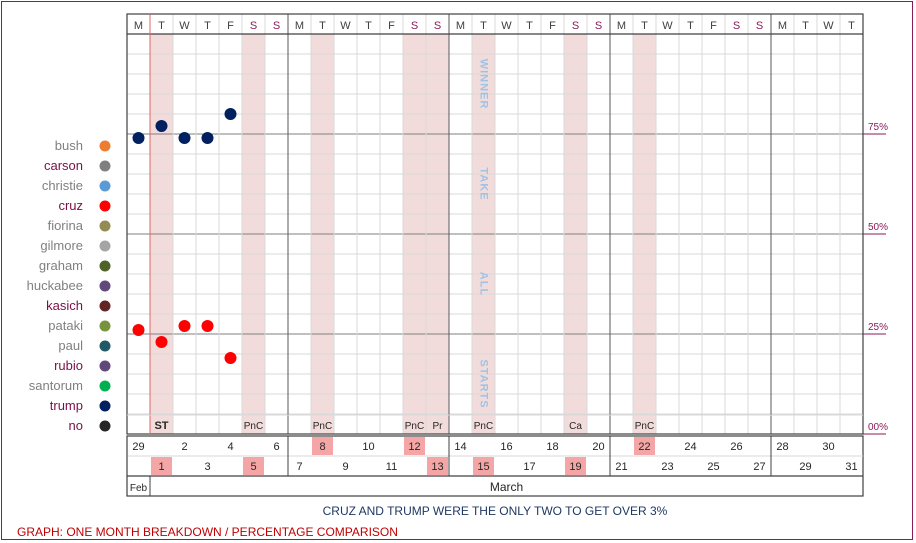 The width and height of the screenshot is (916, 543). Describe the element at coordinates (62, 185) in the screenshot. I see `legend-name: christie` at that location.